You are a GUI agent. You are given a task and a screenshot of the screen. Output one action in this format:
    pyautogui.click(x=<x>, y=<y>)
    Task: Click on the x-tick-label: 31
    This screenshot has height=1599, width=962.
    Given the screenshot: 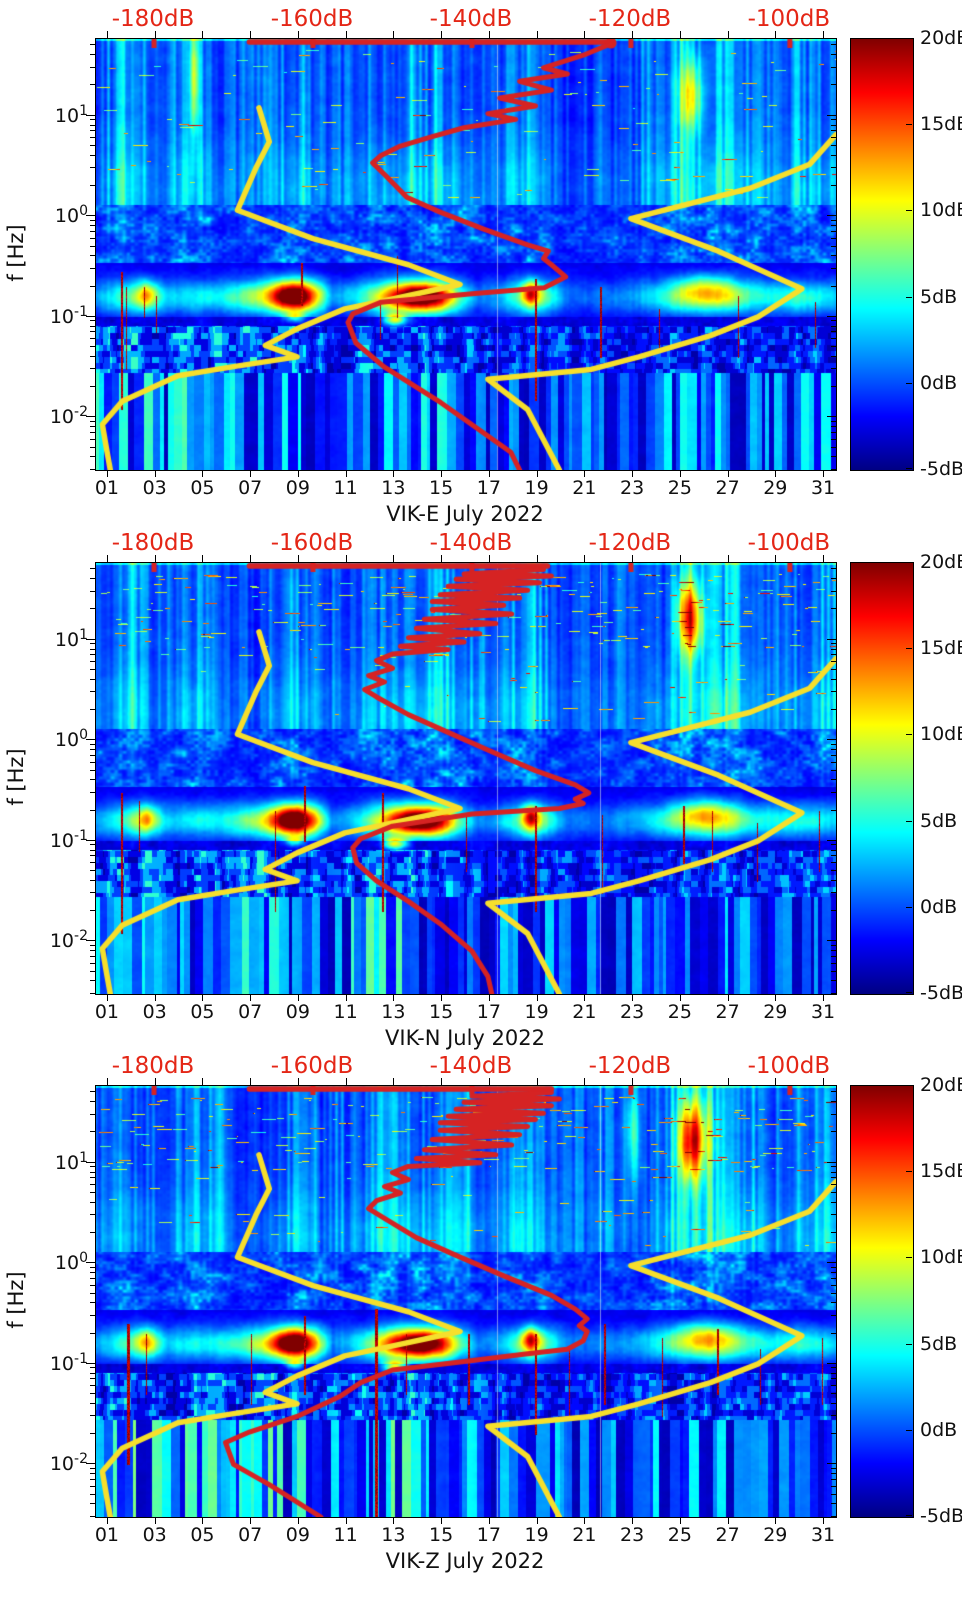 What is the action you would take?
    pyautogui.click(x=823, y=488)
    